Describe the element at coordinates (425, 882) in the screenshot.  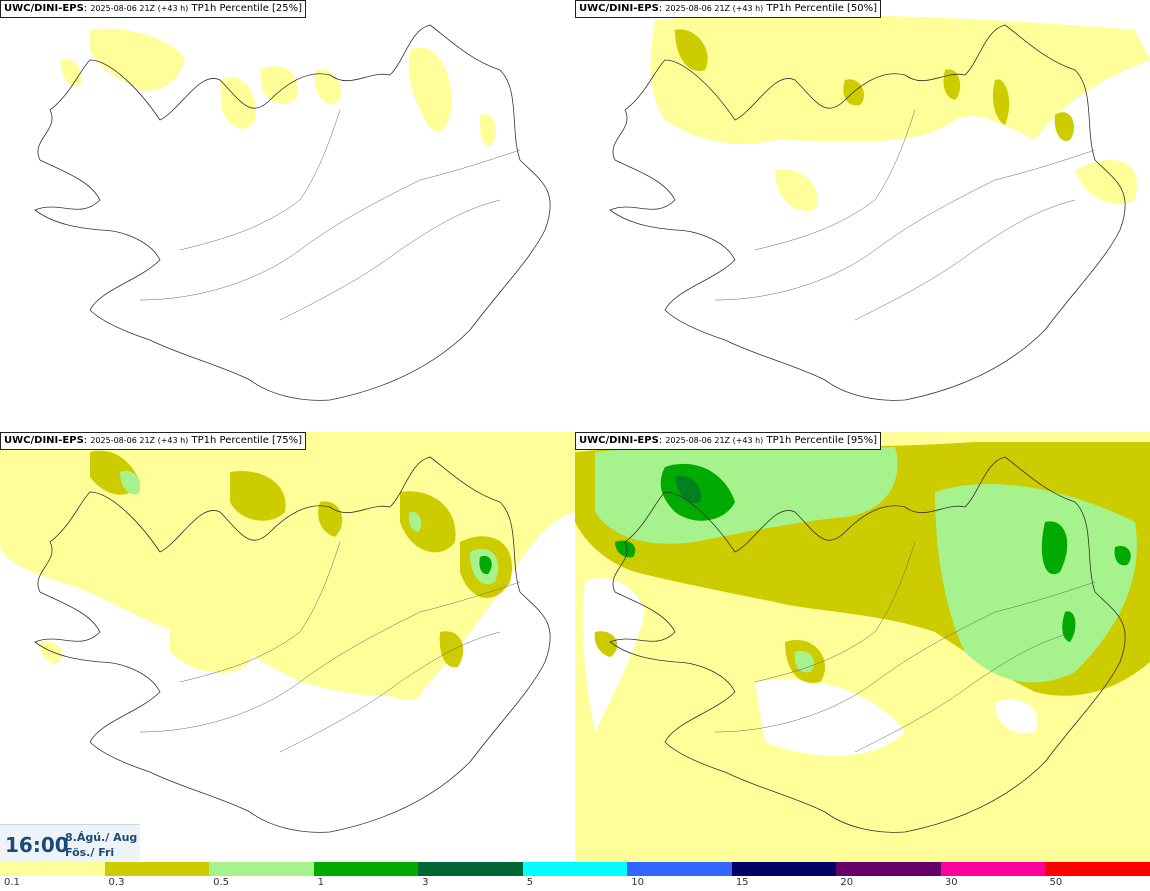
I see `legend-tick-label: 3` at that location.